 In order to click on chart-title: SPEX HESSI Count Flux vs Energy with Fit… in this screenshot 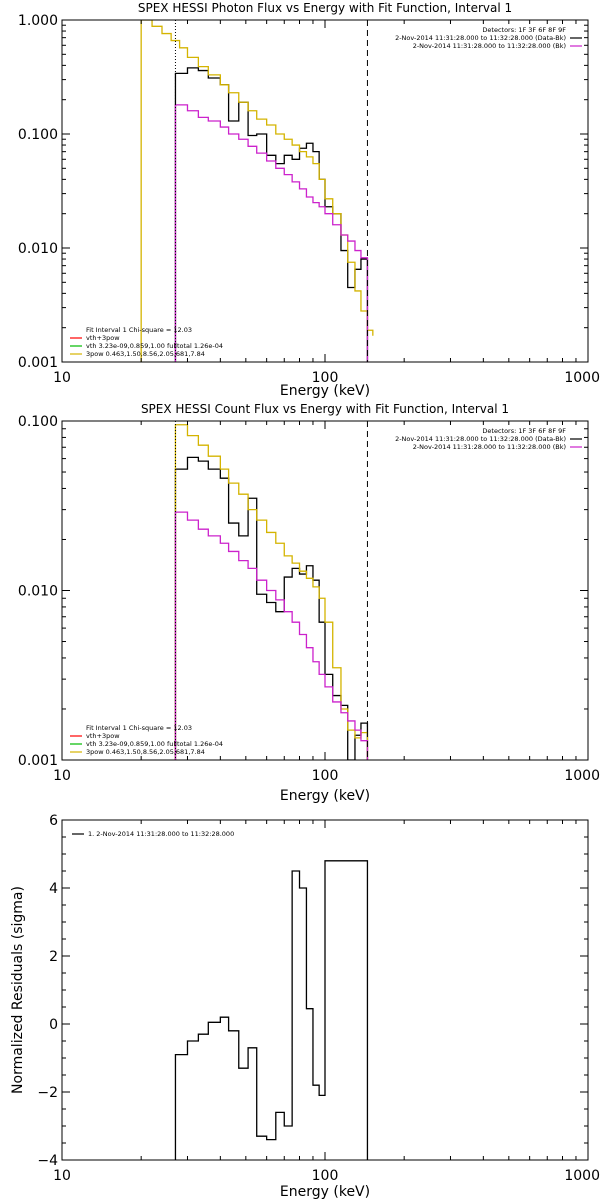, I will do `click(325, 409)`.